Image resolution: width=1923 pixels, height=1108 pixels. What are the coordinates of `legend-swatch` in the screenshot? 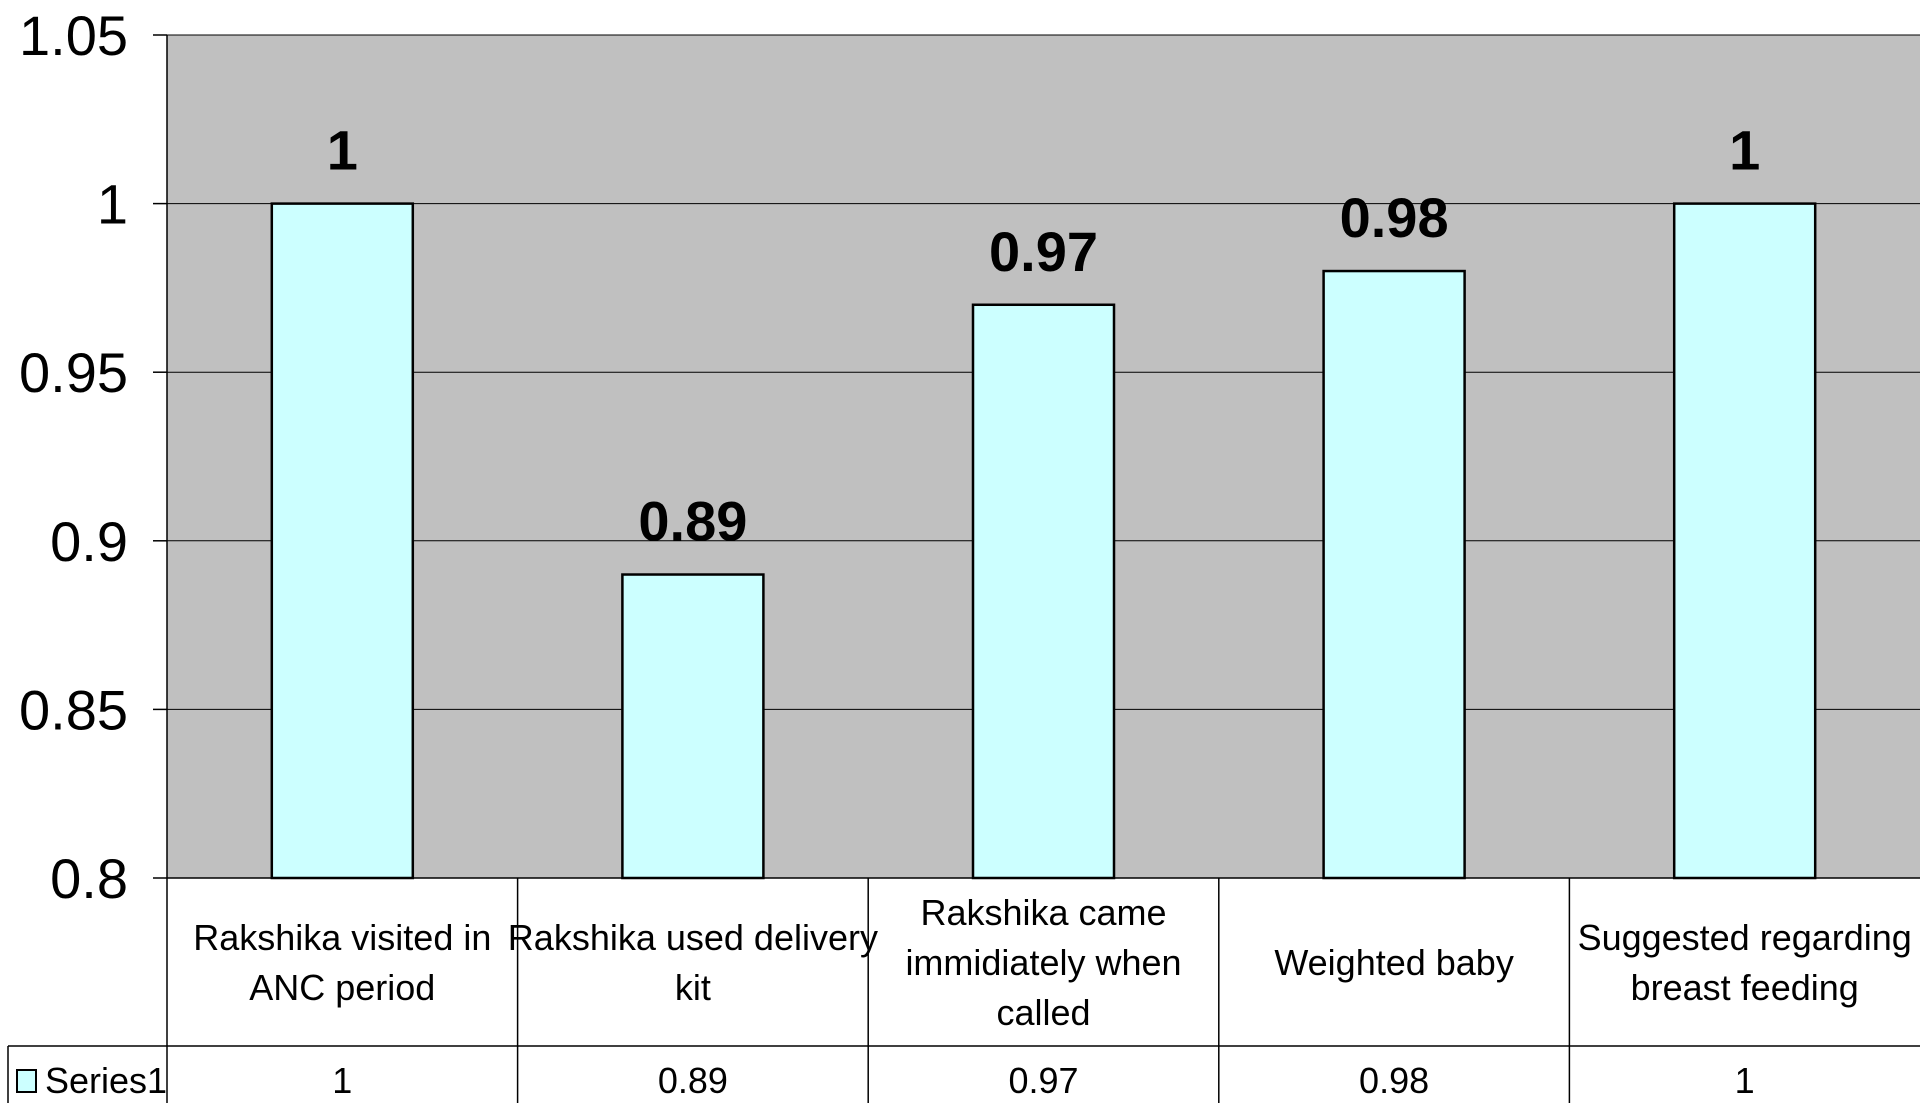 It's located at (26, 1081).